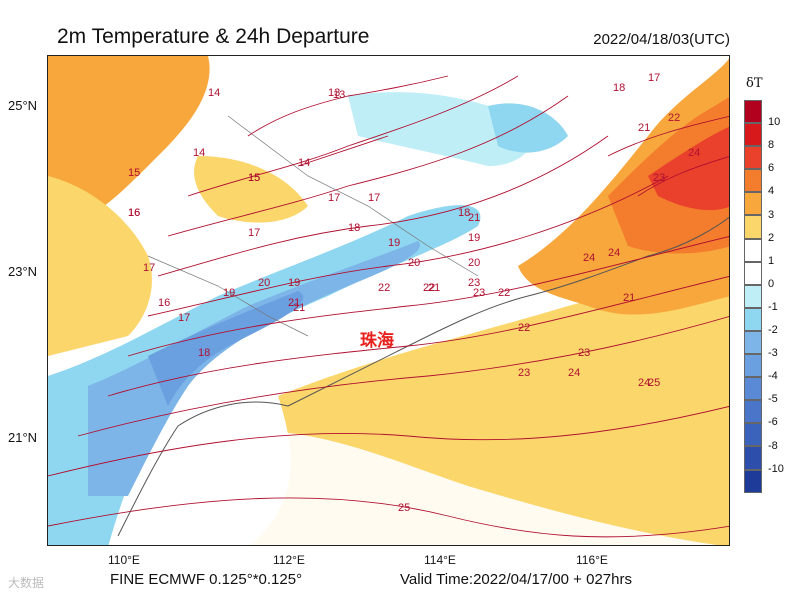 The height and width of the screenshot is (600, 800). What do you see at coordinates (771, 168) in the screenshot?
I see `legend-tick-label: 6` at bounding box center [771, 168].